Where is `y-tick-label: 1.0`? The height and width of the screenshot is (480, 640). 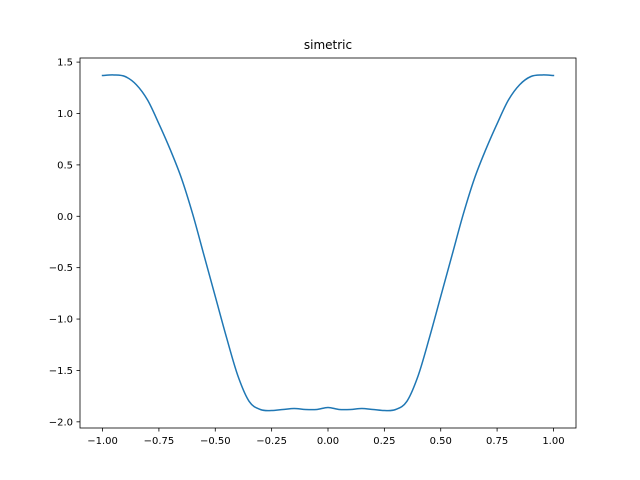
y-tick-label: 1.0 is located at coordinates (65, 114).